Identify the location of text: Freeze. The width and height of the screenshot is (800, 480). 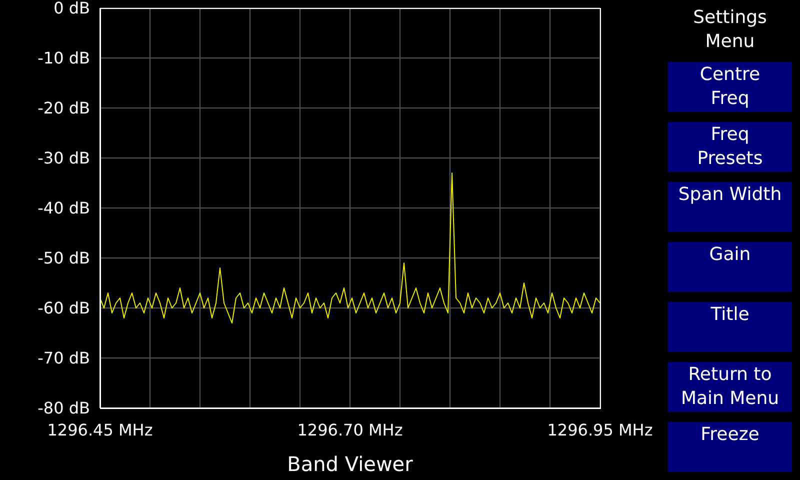
(730, 435).